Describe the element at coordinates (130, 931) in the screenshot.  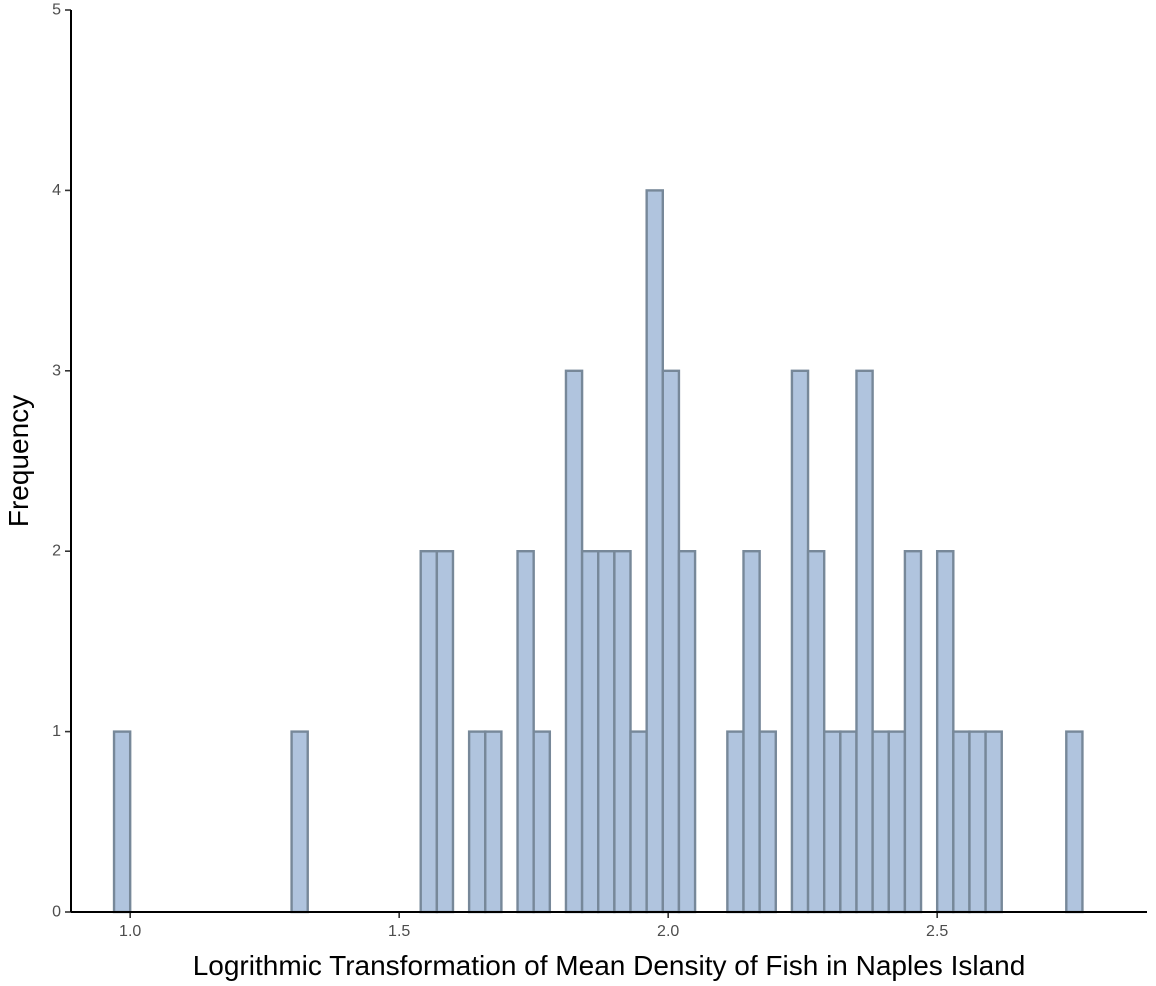
I see `x-tick-label: 1.0` at that location.